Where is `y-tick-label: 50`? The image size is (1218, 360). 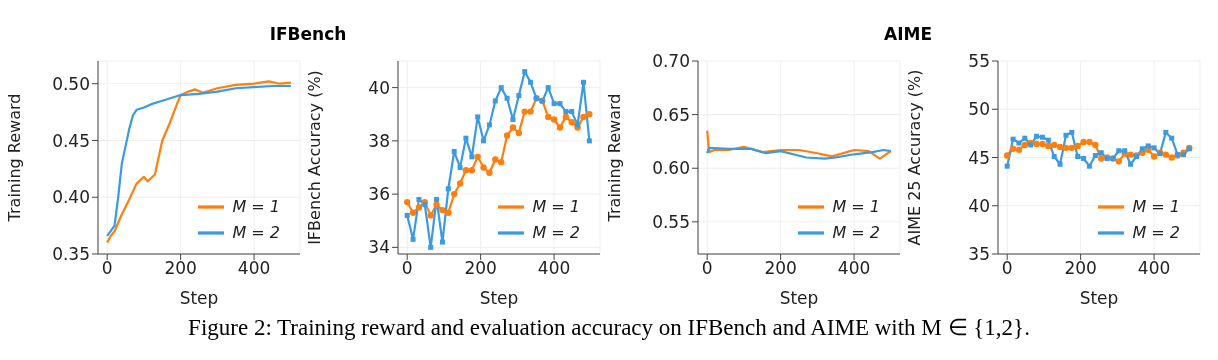
y-tick-label: 50 is located at coordinates (979, 109).